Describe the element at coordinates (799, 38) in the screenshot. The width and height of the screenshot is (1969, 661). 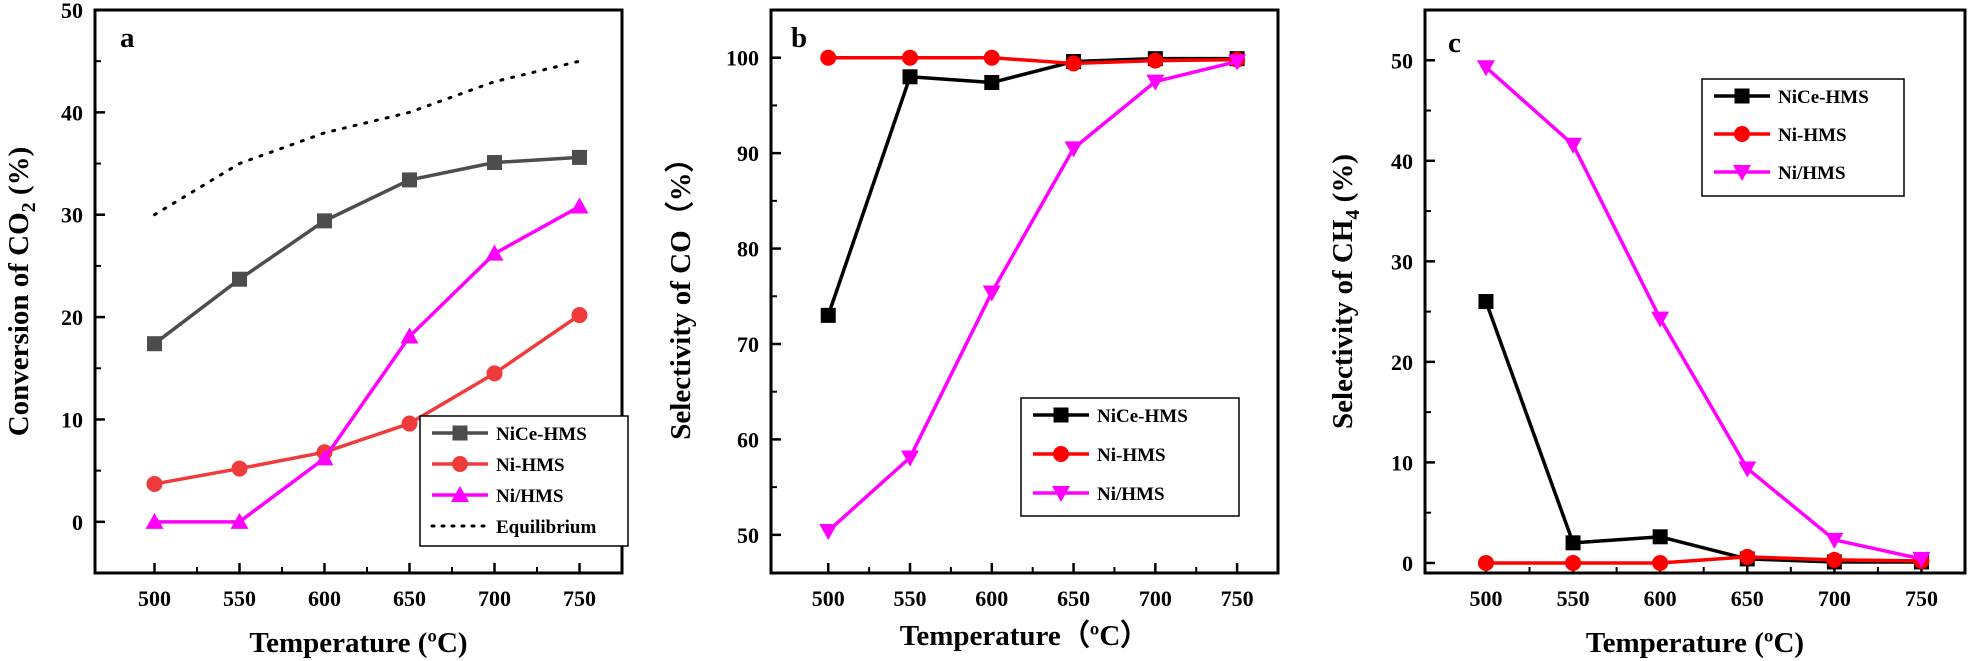
I see `panel-letter: b` at that location.